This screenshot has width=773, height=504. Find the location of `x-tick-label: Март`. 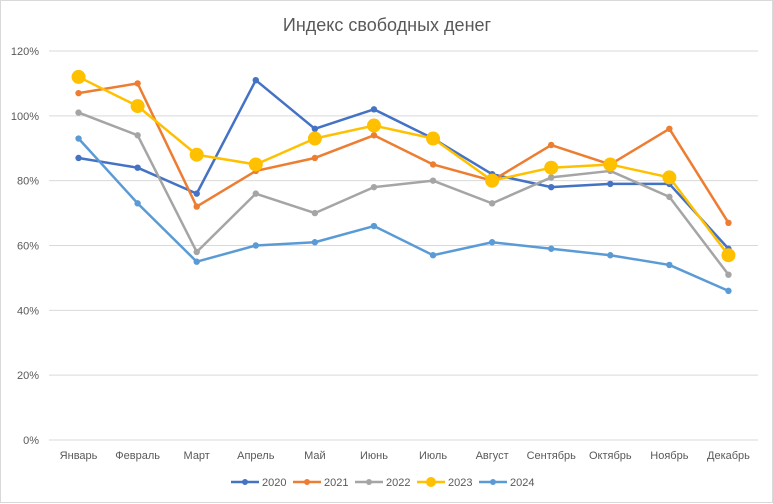

x-tick-label: Март is located at coordinates (197, 456).